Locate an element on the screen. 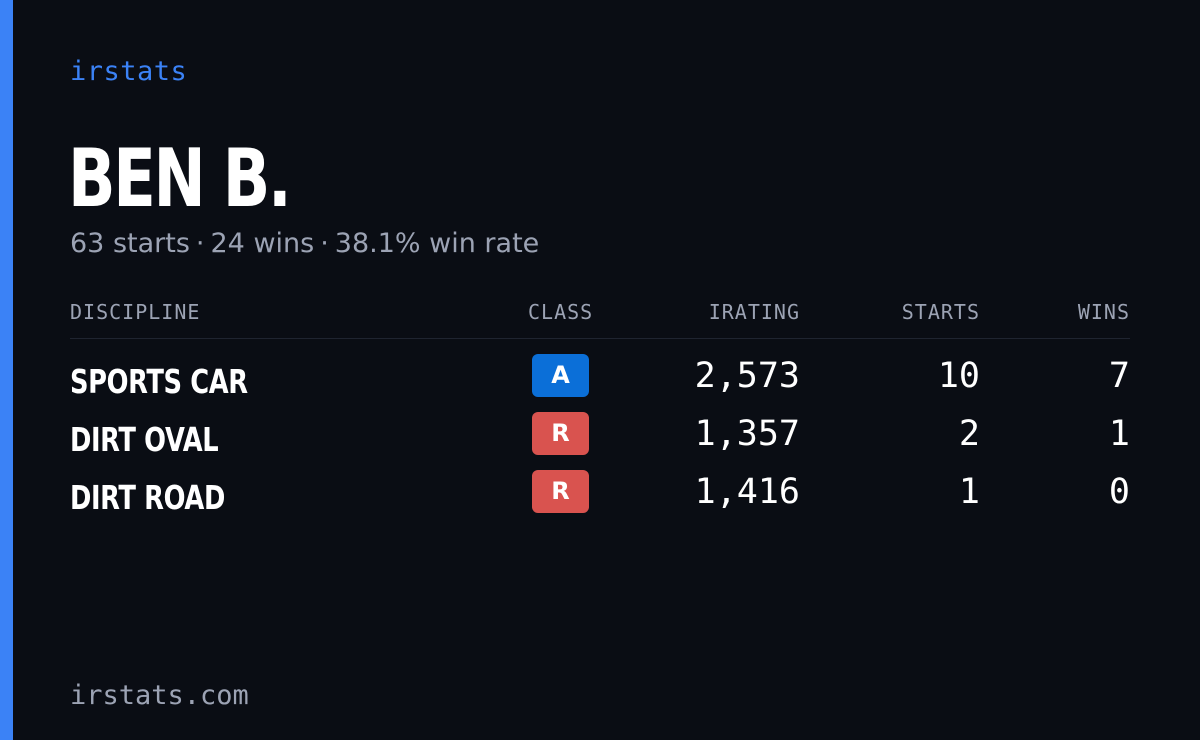 The width and height of the screenshot is (1200, 740). footer-url: irstats.com is located at coordinates (159, 695).